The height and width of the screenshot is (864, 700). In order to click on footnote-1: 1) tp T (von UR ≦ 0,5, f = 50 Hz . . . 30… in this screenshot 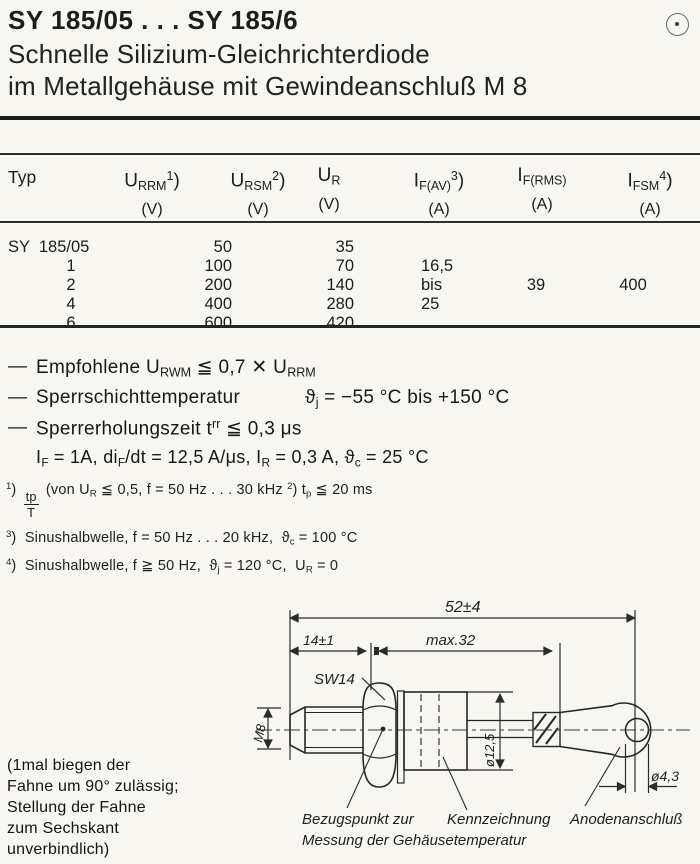, I will do `click(189, 501)`.